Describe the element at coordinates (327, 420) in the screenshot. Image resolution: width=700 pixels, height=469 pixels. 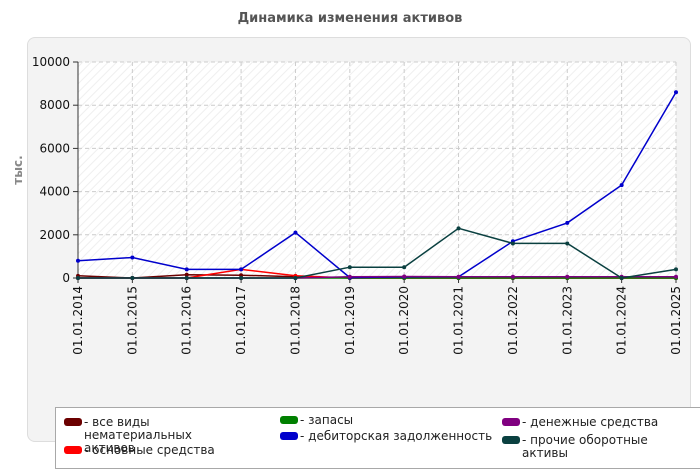
I see `legend-label: - запасы` at that location.